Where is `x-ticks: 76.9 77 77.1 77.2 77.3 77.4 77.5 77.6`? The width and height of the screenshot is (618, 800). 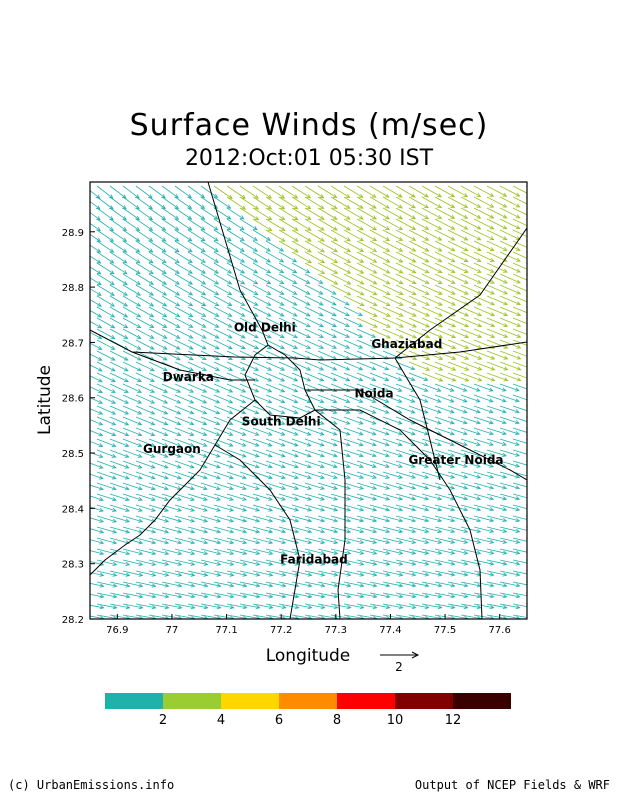
x-ticks: 76.9 77 77.1 77.2 77.3 77.4 77.5 77.6 is located at coordinates (308, 625).